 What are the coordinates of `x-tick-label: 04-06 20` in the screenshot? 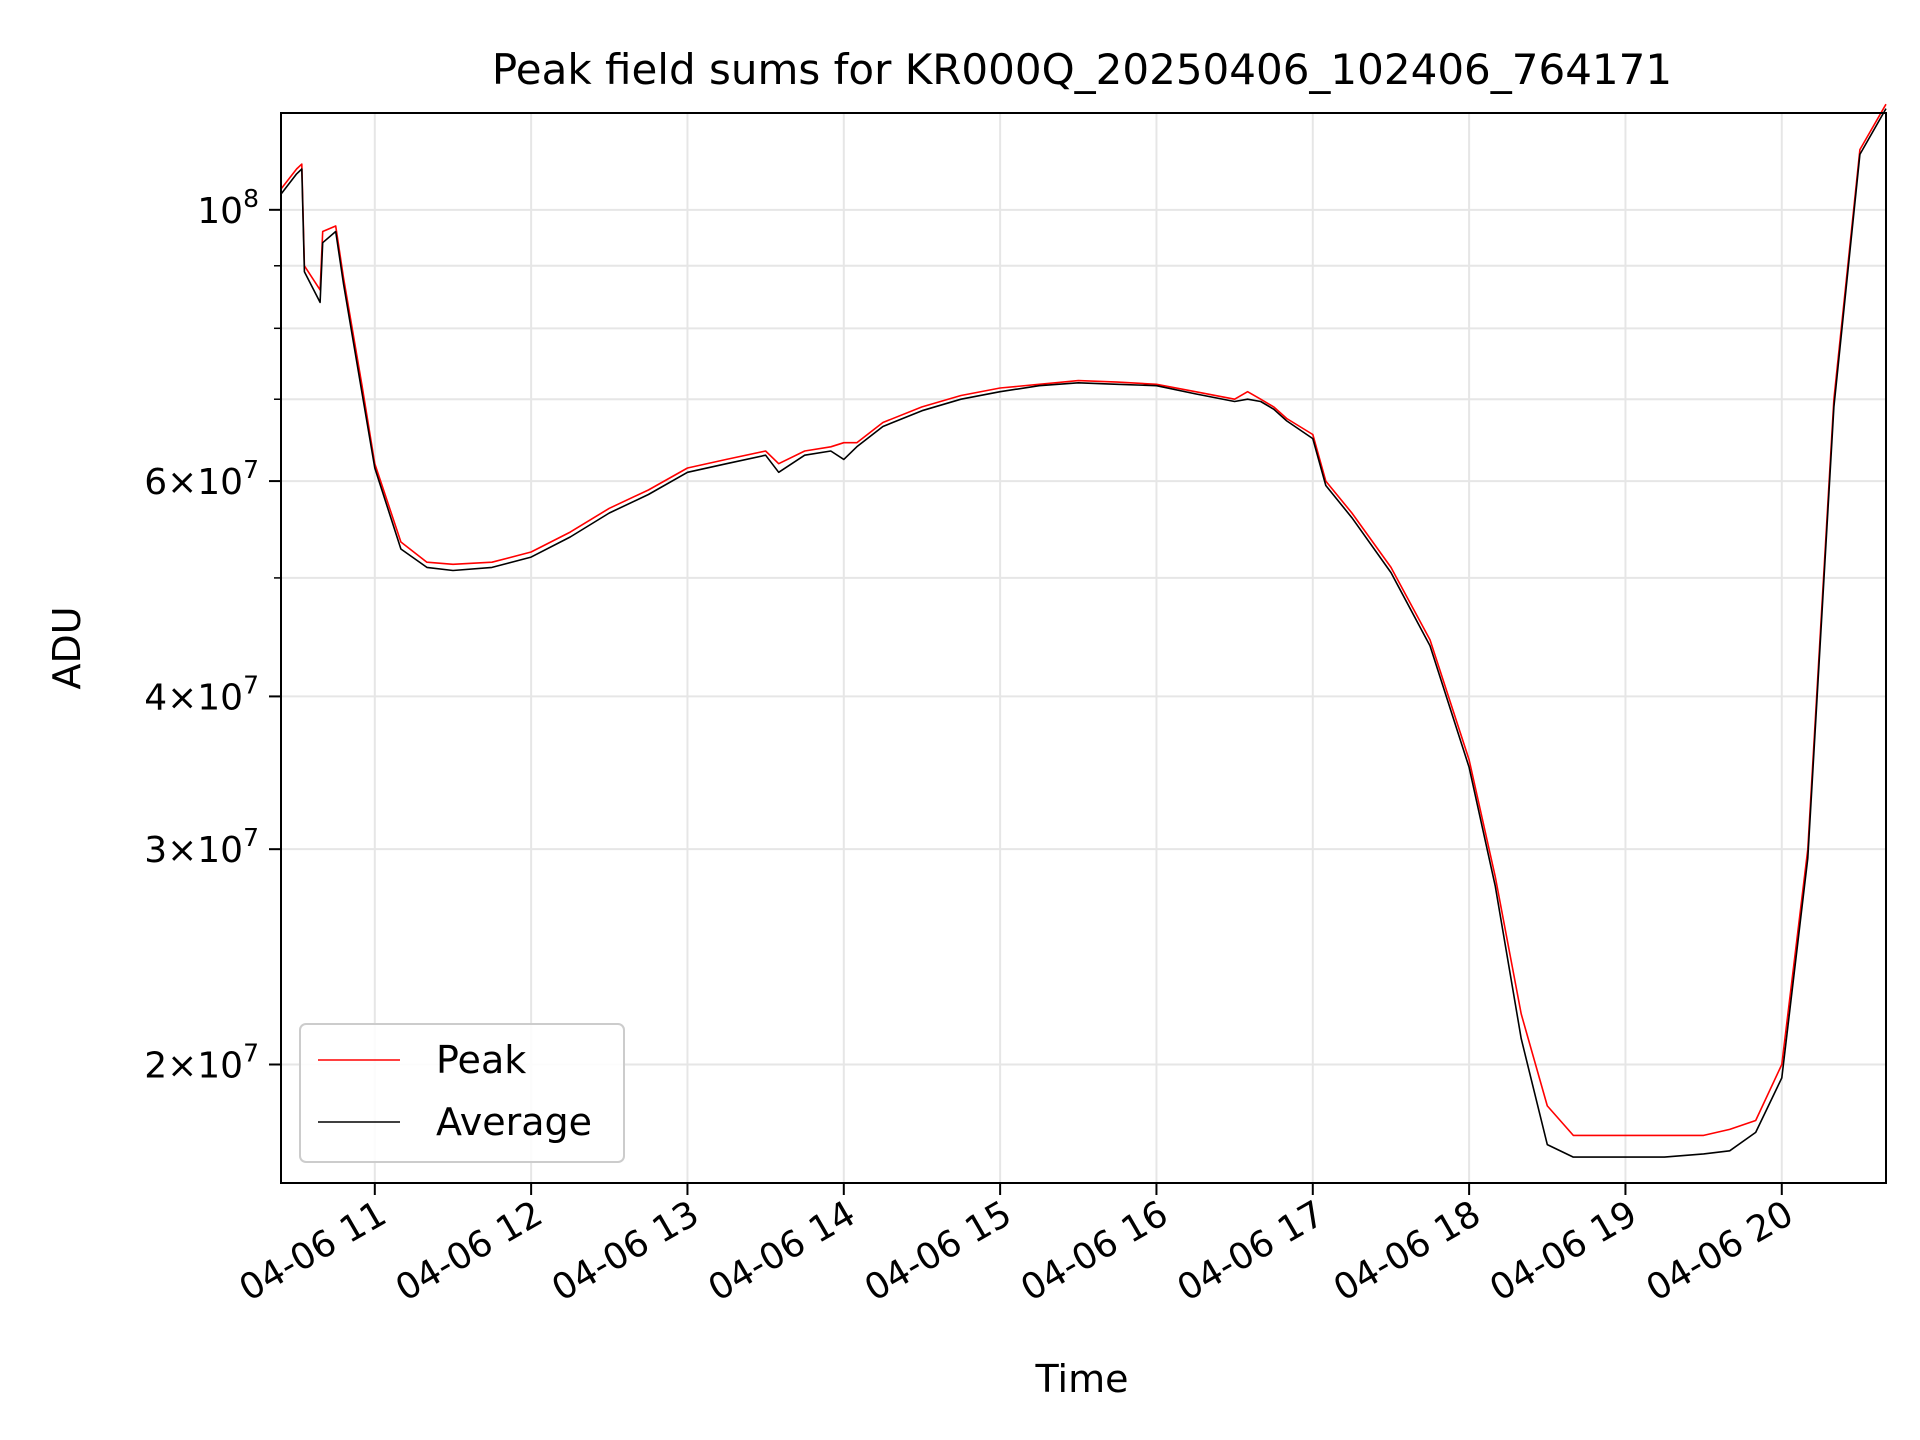 It's located at (1720, 1251).